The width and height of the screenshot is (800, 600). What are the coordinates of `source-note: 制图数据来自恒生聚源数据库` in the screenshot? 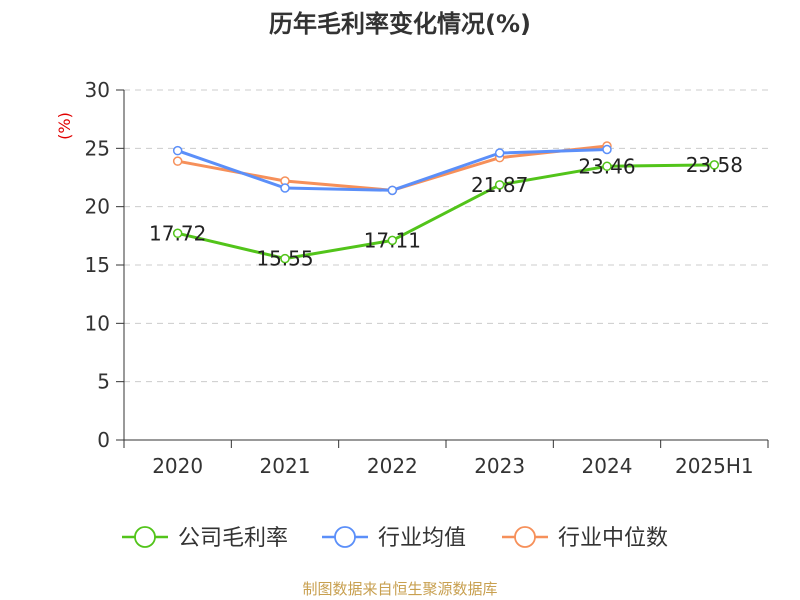 It's located at (399, 589).